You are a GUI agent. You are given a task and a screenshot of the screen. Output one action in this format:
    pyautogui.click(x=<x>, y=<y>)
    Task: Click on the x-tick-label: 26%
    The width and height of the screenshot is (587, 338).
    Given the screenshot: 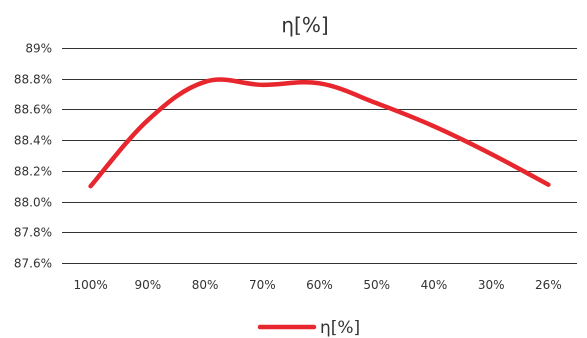 What is the action you would take?
    pyautogui.click(x=548, y=285)
    